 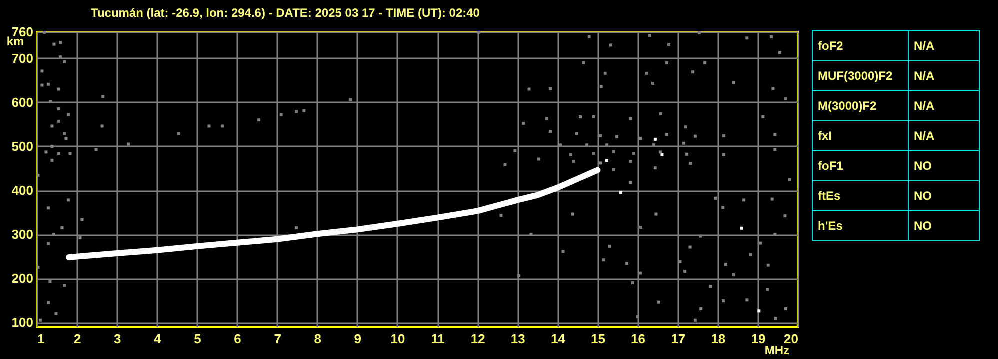 I want to click on y-tick-label: 200, so click(x=23, y=278).